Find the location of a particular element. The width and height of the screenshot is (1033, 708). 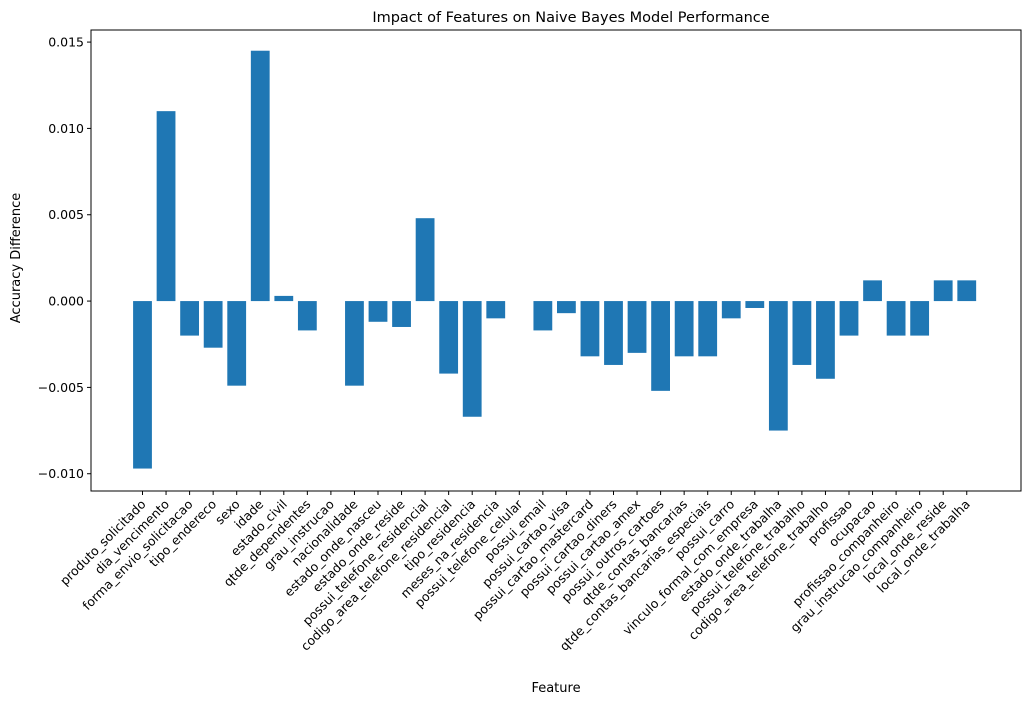

bar-possui_cartao_diners is located at coordinates (613, 333).